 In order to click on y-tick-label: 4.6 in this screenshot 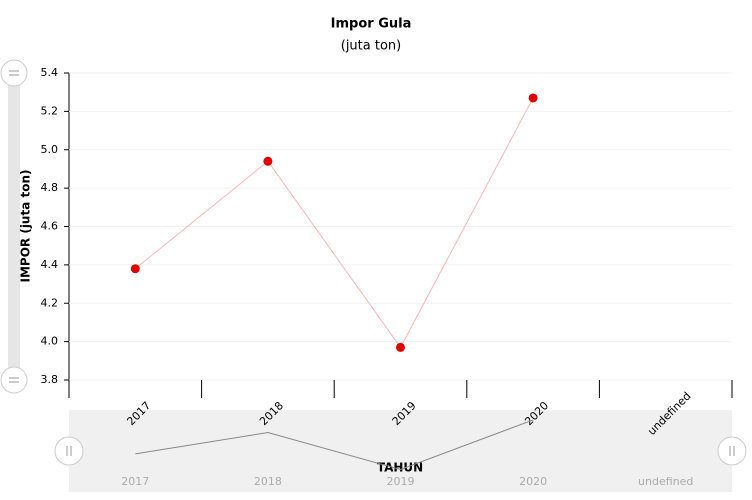, I will do `click(50, 226)`.